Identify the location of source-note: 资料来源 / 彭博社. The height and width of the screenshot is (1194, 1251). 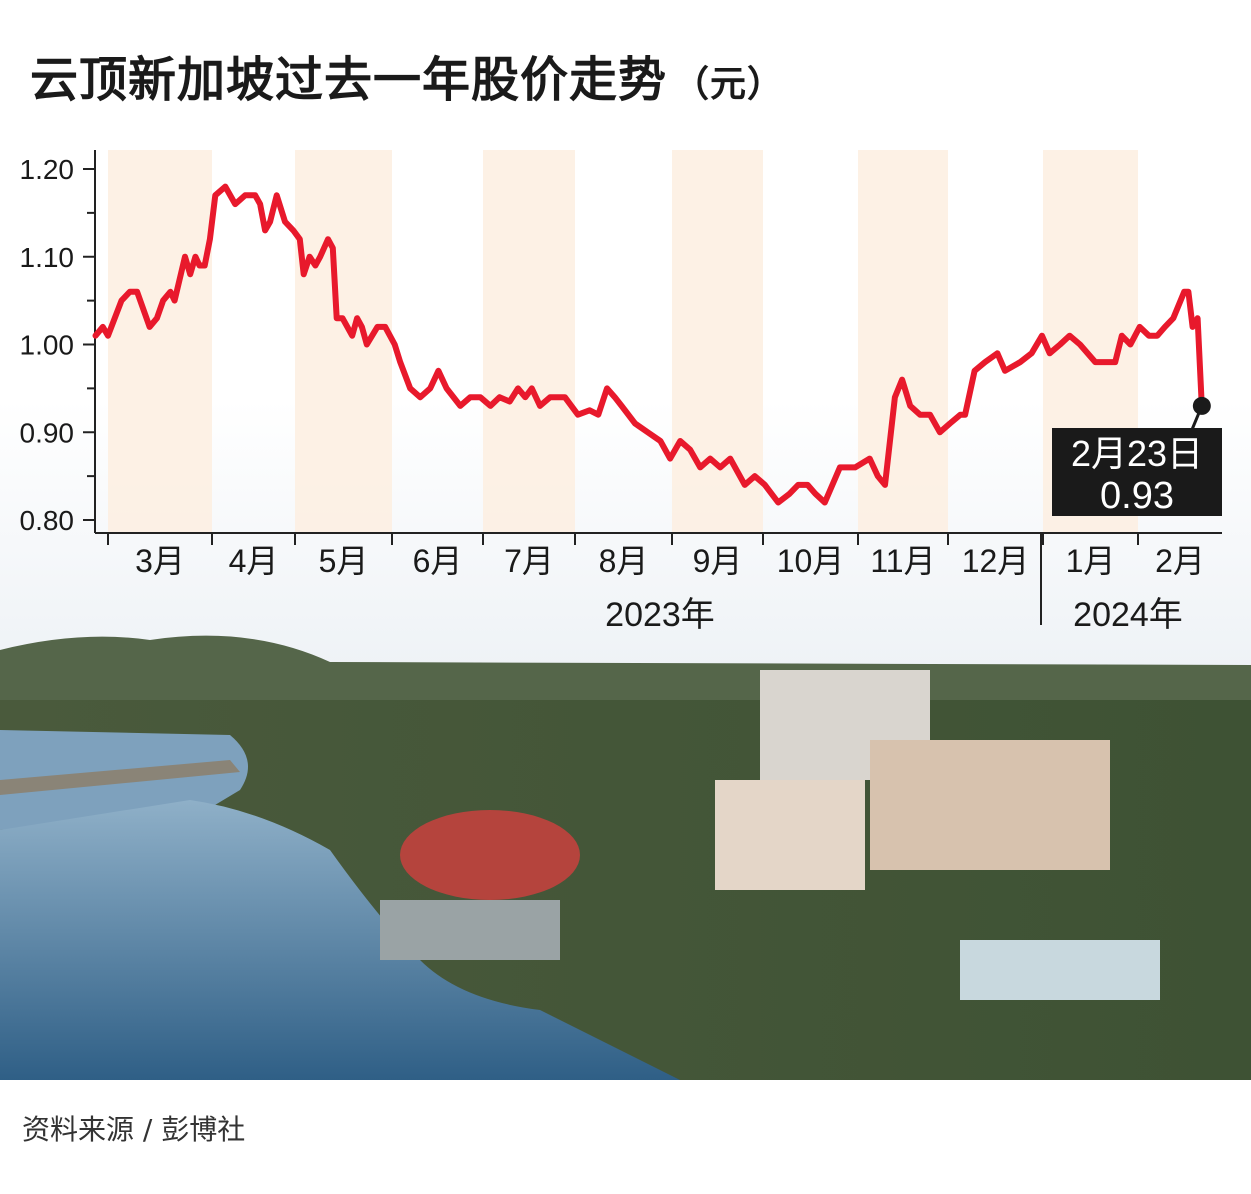
(134, 1129).